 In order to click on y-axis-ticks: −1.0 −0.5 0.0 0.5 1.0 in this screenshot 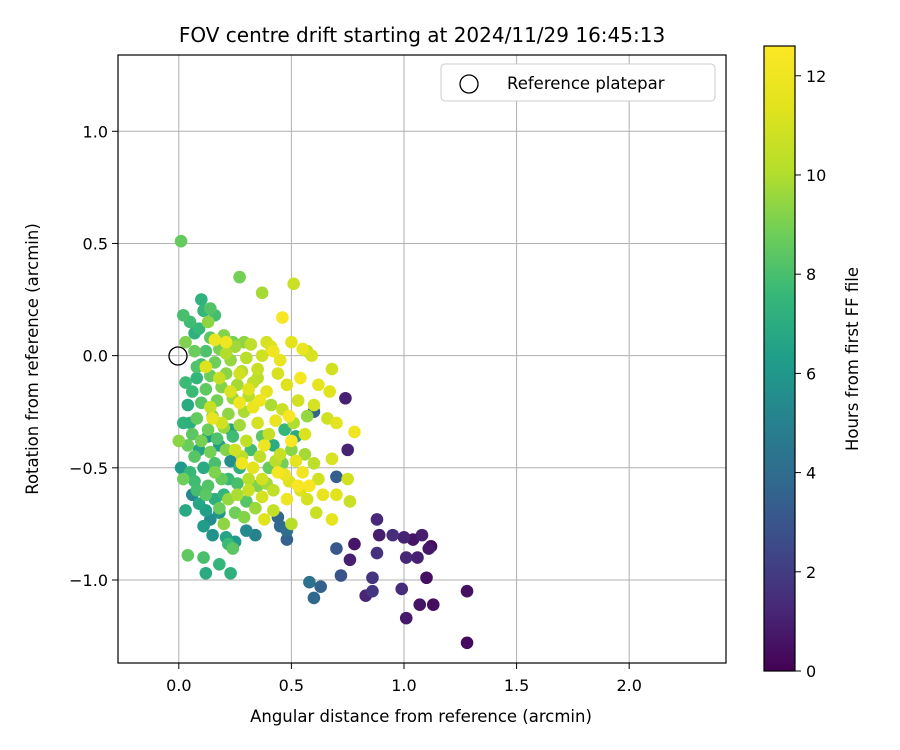, I will do `click(93, 356)`.